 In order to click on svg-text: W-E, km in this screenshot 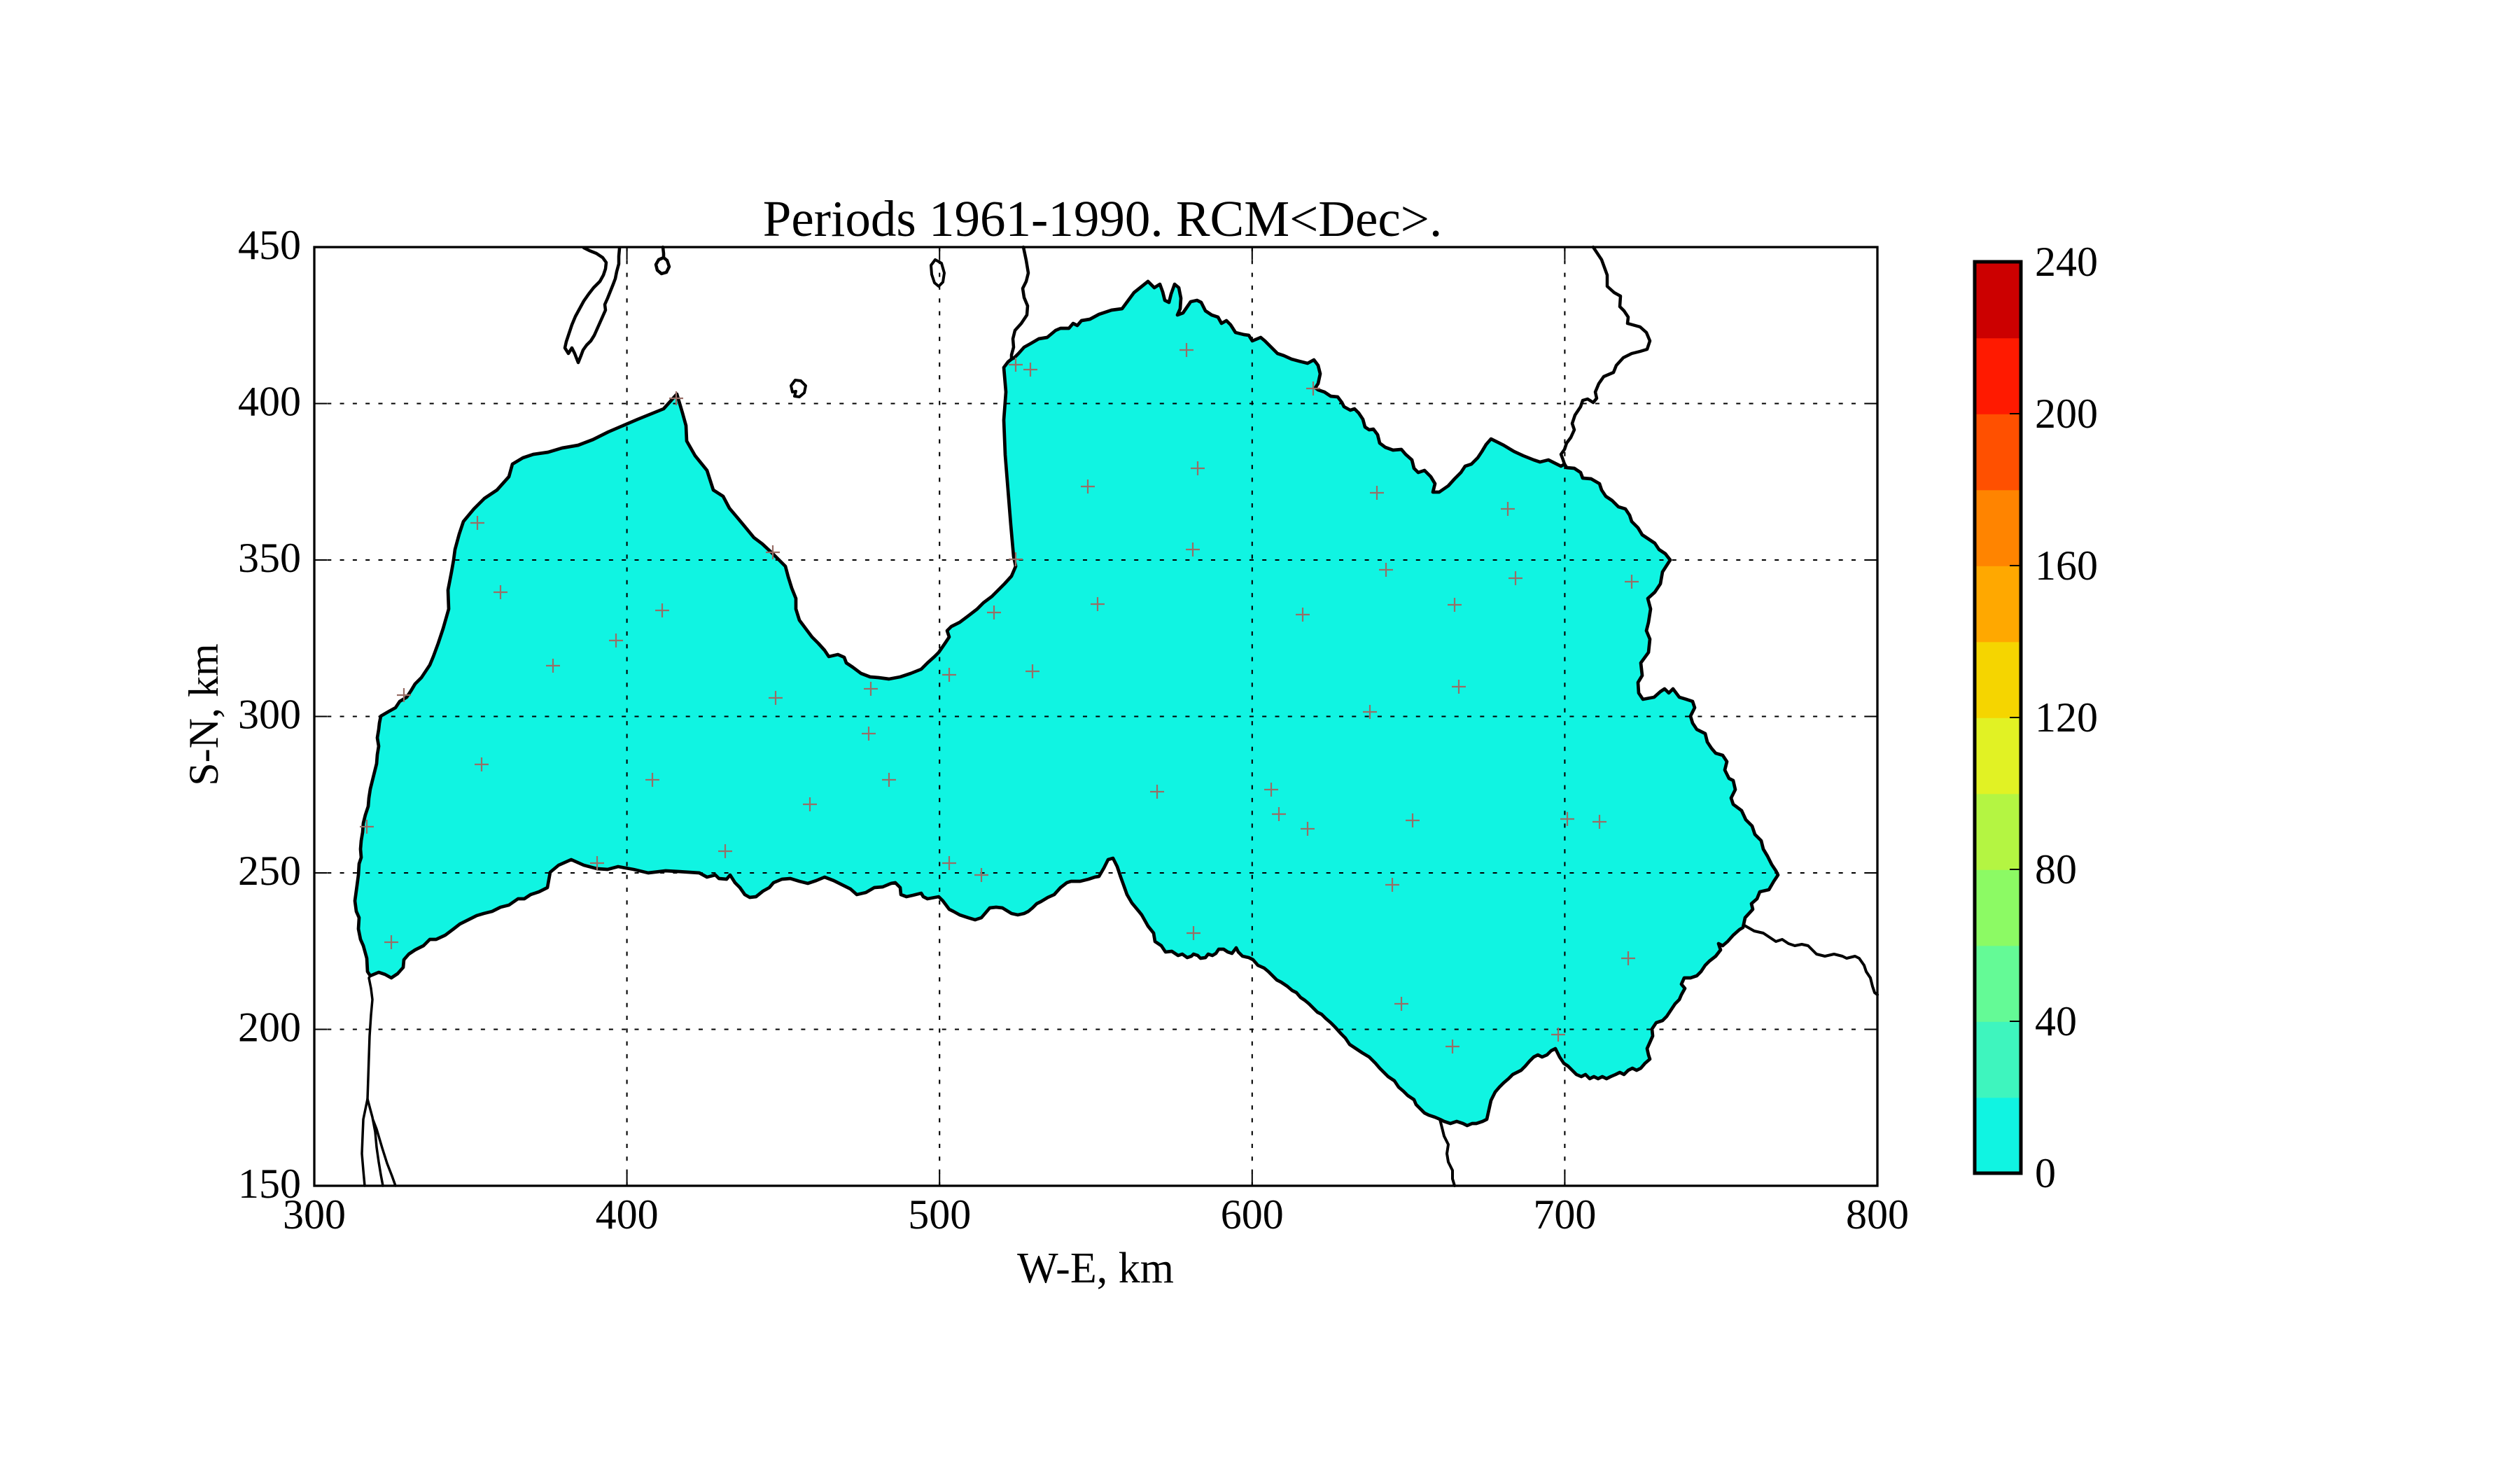, I will do `click(1095, 1268)`.